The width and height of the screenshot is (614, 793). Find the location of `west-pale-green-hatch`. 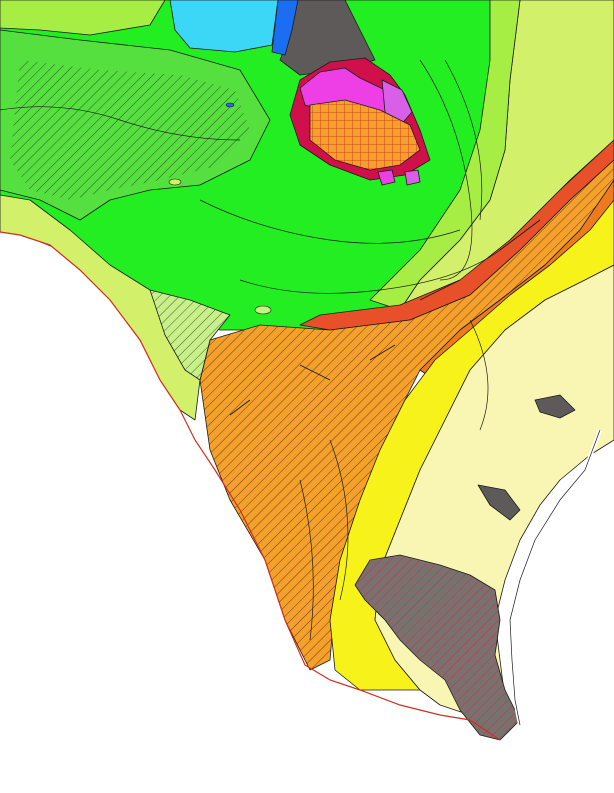

west-pale-green-hatch is located at coordinates (190, 335).